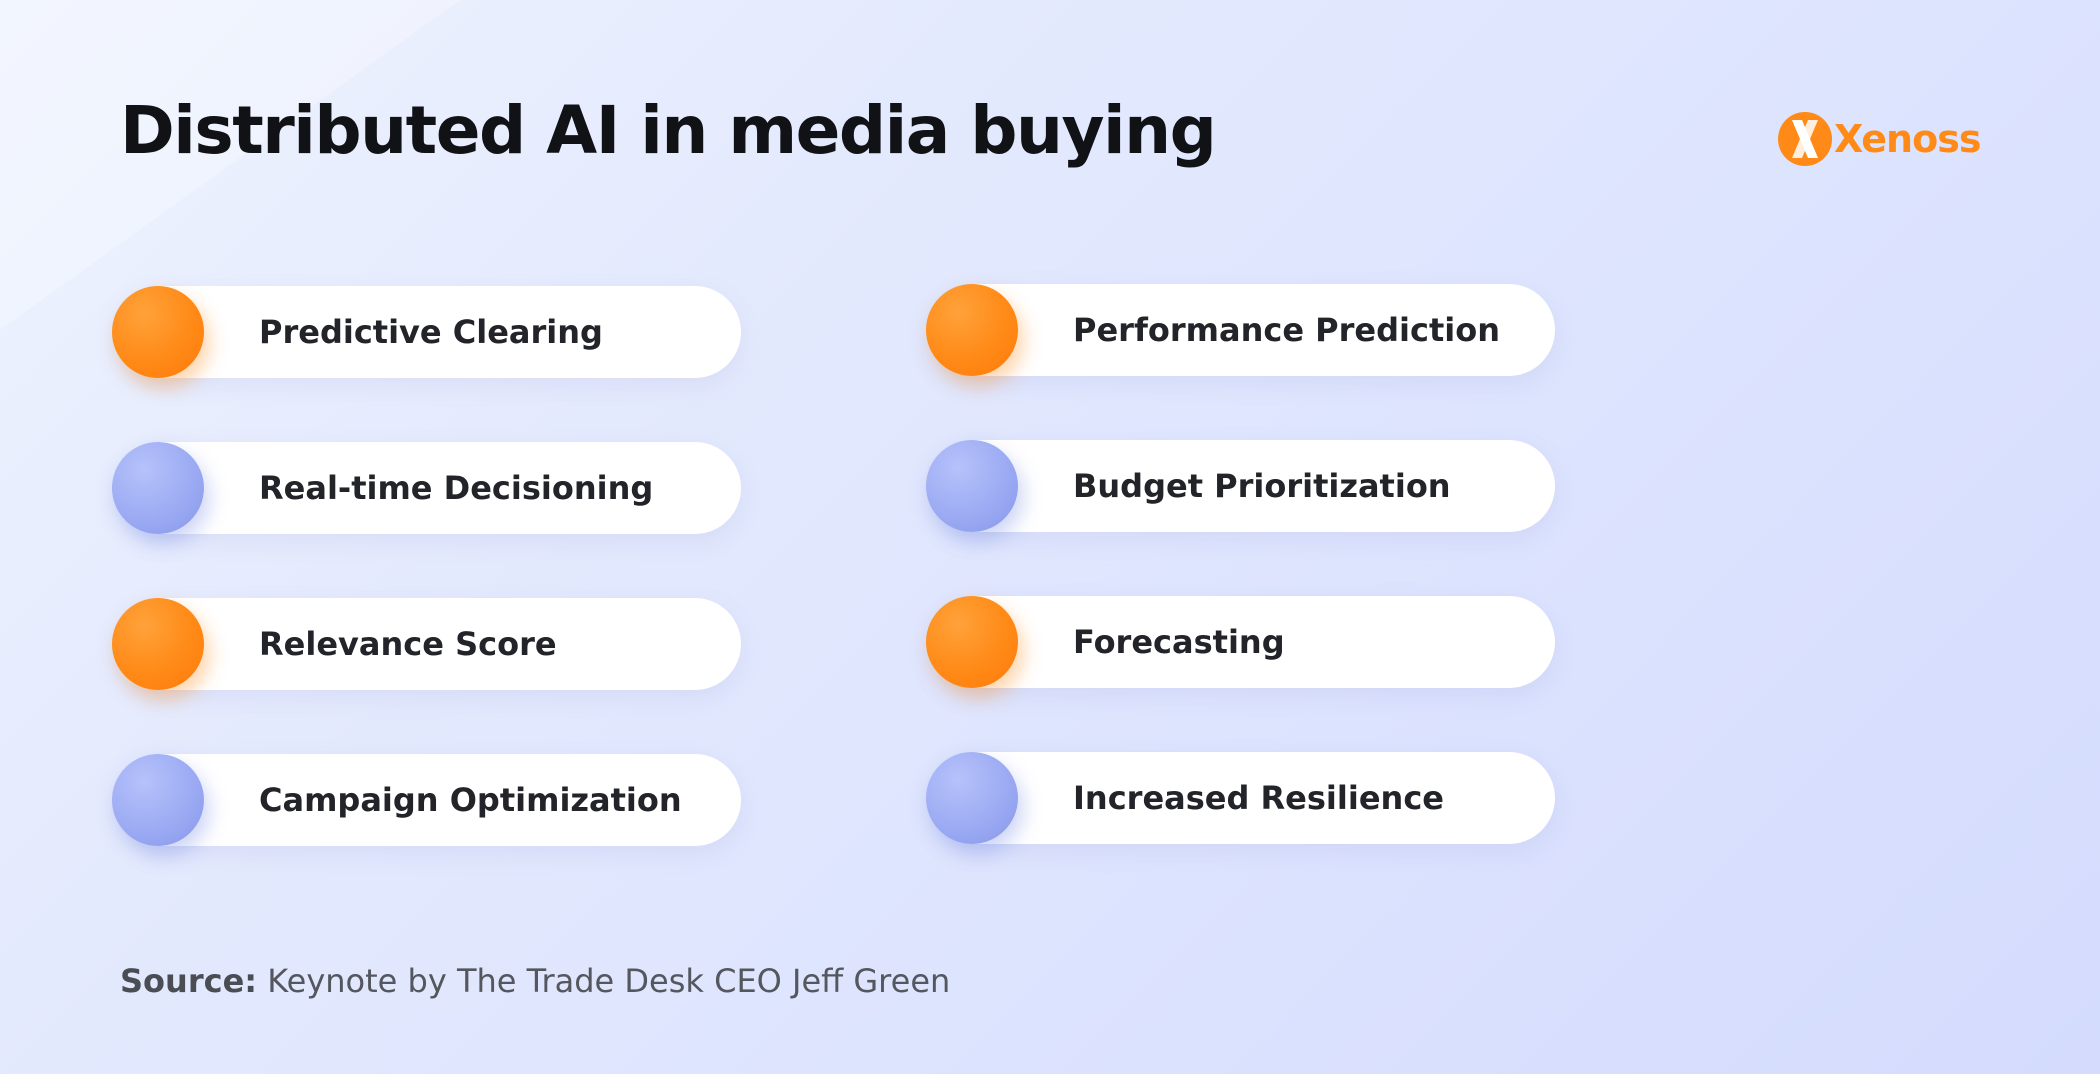 The height and width of the screenshot is (1074, 2100). Describe the element at coordinates (470, 800) in the screenshot. I see `feature-label: Campaign Optimization` at that location.